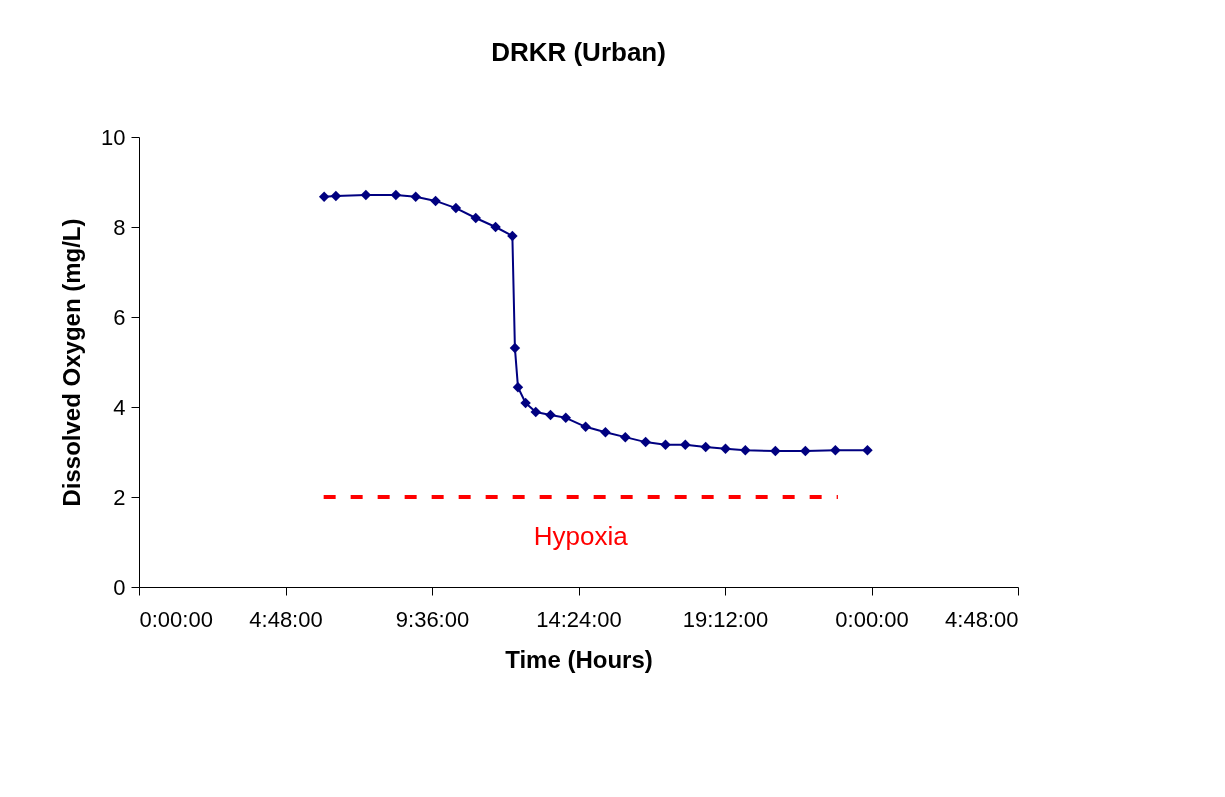 The height and width of the screenshot is (797, 1225). What do you see at coordinates (119, 497) in the screenshot?
I see `y-tick-label: 2` at bounding box center [119, 497].